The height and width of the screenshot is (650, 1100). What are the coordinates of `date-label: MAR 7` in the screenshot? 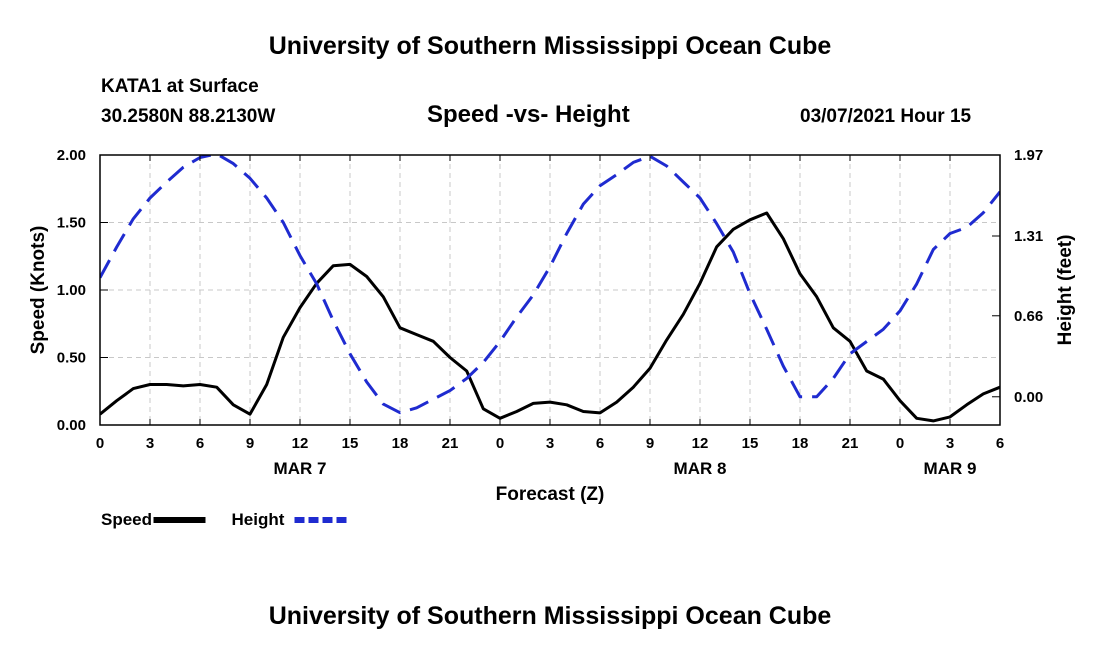 It's located at (300, 468).